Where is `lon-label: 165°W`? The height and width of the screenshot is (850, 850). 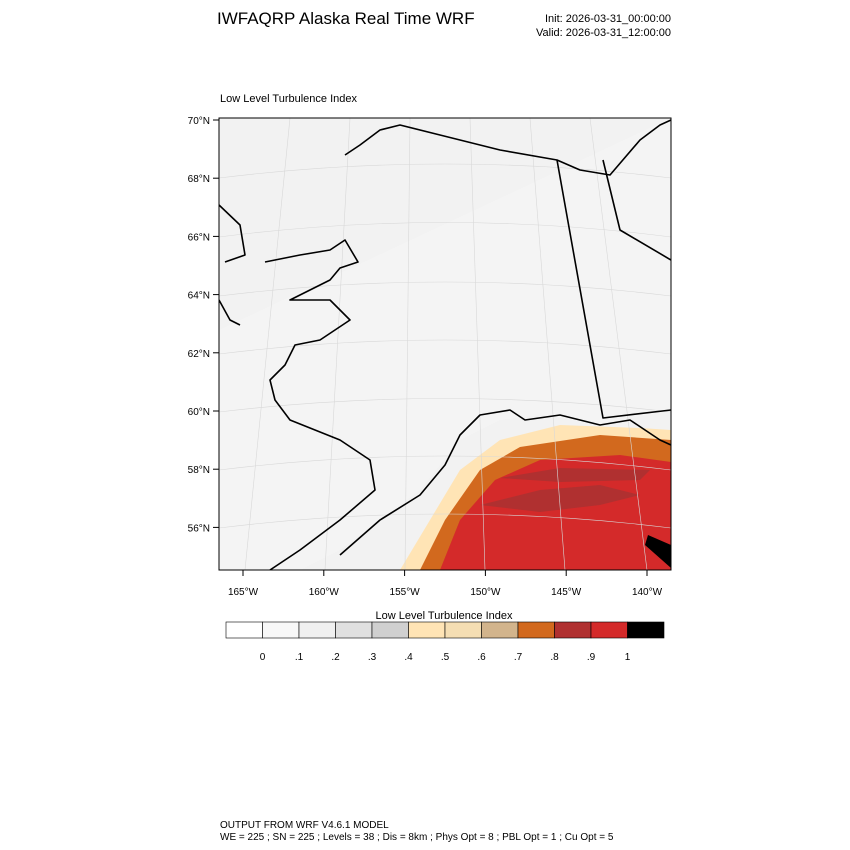 lon-label: 165°W is located at coordinates (243, 592).